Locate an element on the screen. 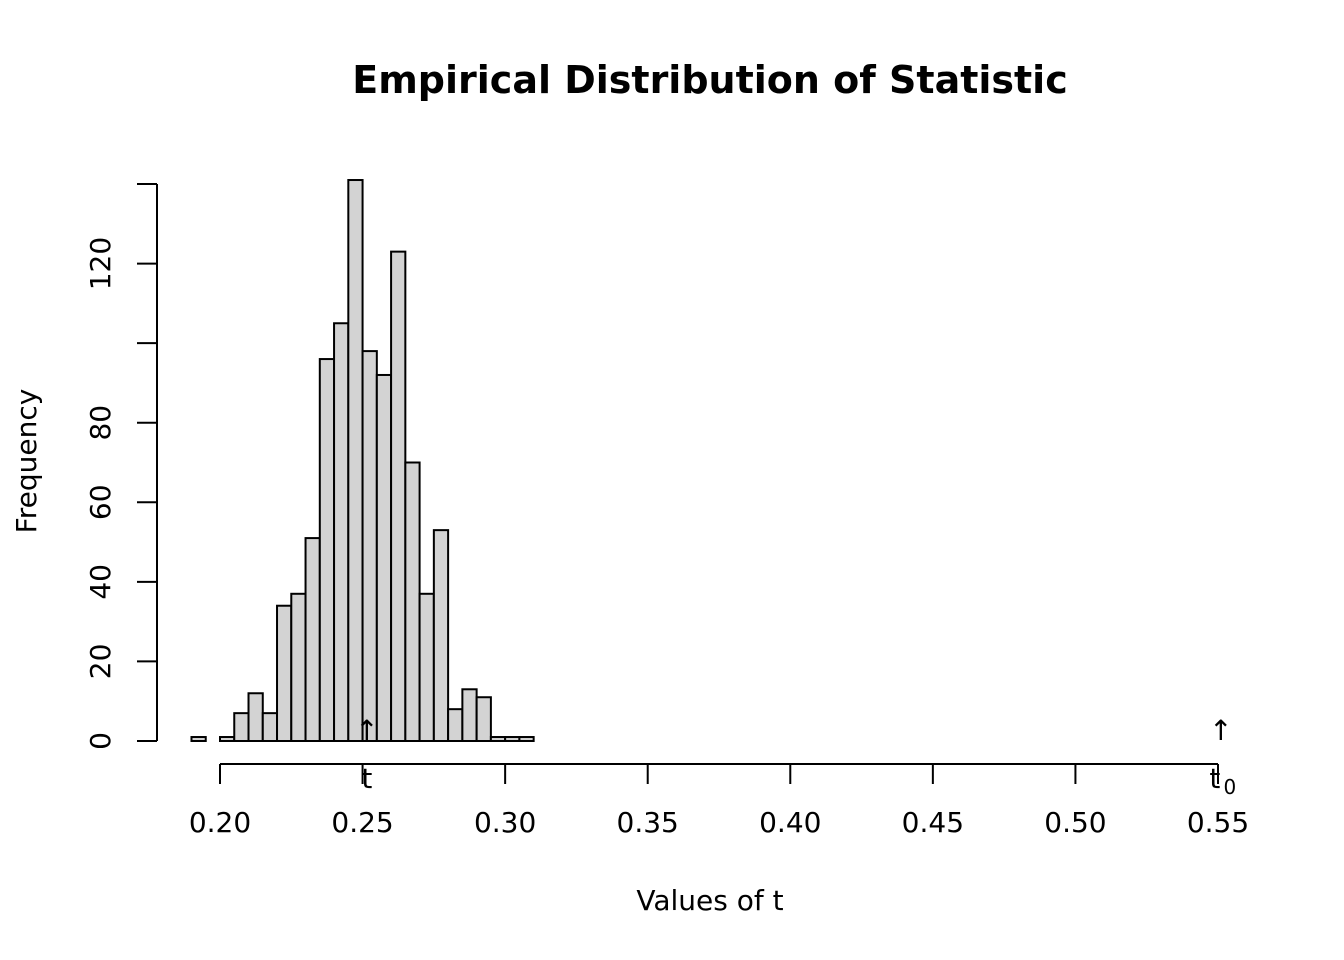  y-tick-label: 80 is located at coordinates (100, 423).